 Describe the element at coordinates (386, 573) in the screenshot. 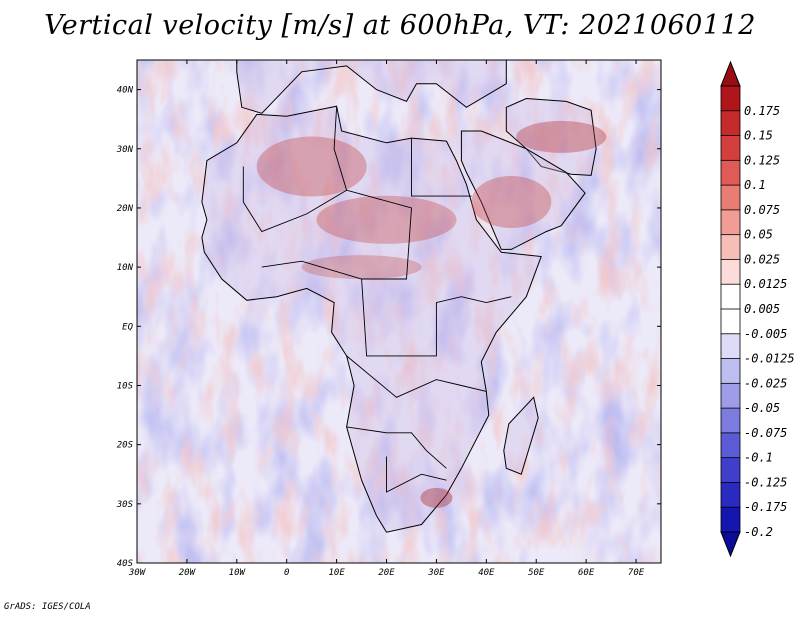

I see `lon-tick-label: 20E` at that location.